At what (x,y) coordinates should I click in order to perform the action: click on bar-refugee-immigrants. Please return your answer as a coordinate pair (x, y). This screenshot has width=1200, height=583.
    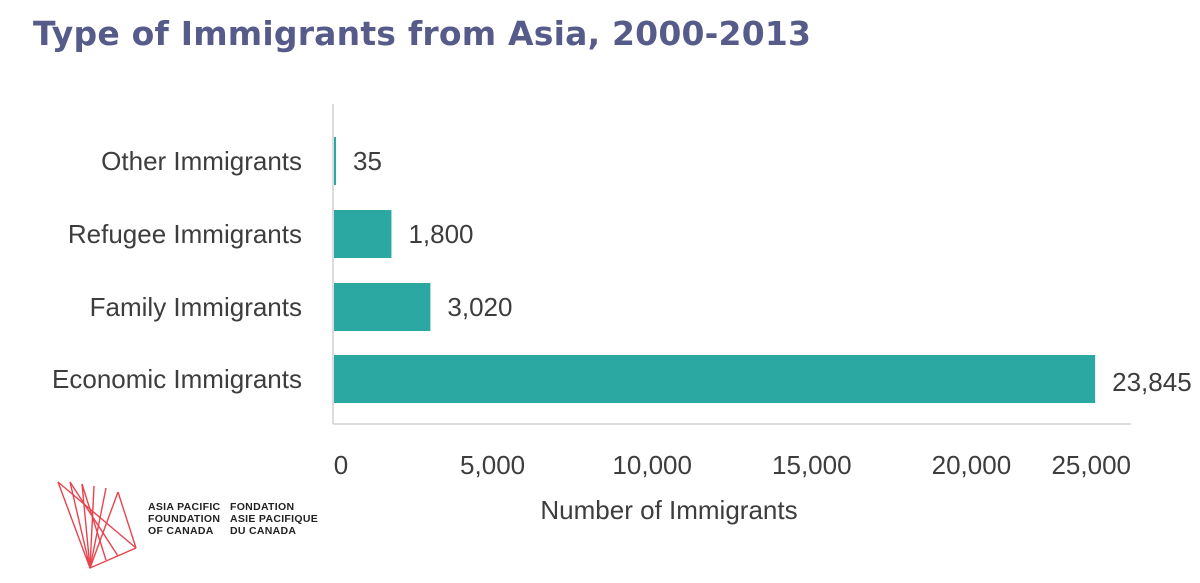
    Looking at the image, I should click on (363, 234).